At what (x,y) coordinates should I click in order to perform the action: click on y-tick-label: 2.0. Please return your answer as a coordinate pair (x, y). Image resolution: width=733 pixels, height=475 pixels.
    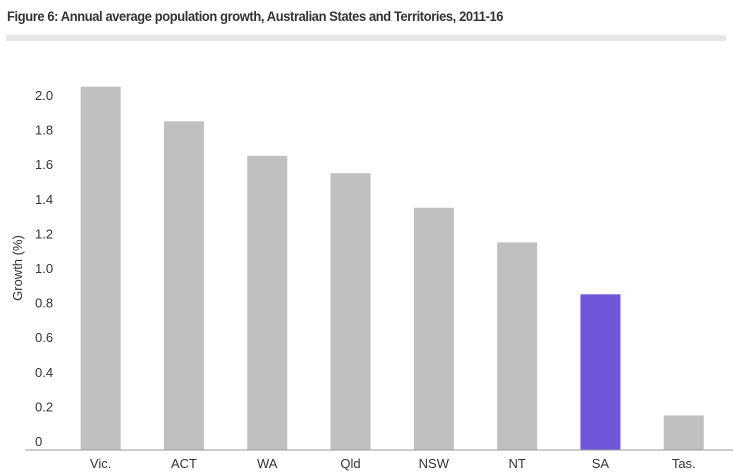
    Looking at the image, I should click on (44, 95).